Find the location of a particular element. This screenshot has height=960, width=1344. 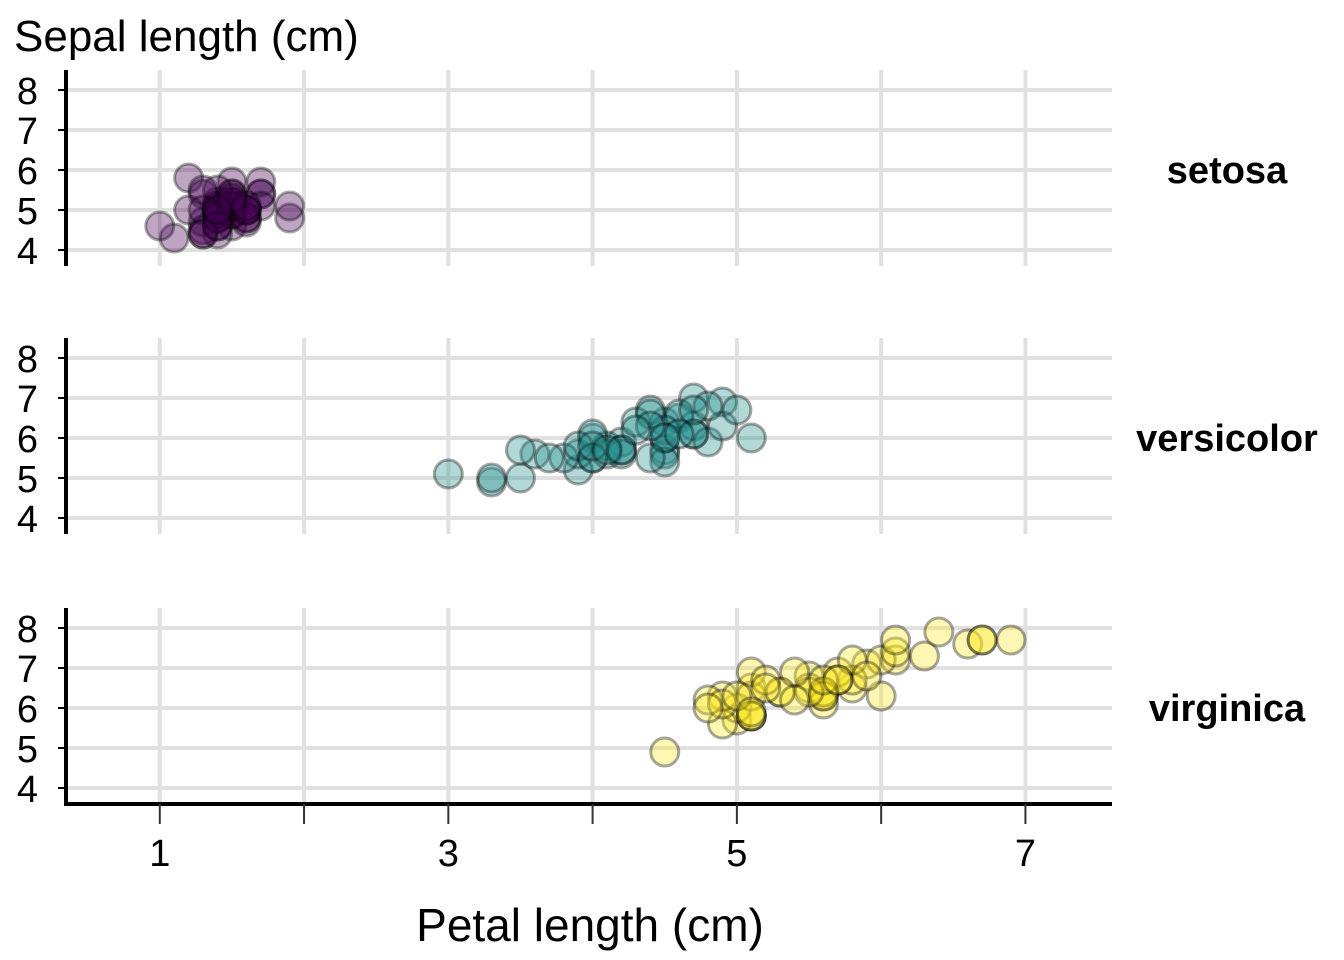

x-tick-label: 7 is located at coordinates (1025, 854).